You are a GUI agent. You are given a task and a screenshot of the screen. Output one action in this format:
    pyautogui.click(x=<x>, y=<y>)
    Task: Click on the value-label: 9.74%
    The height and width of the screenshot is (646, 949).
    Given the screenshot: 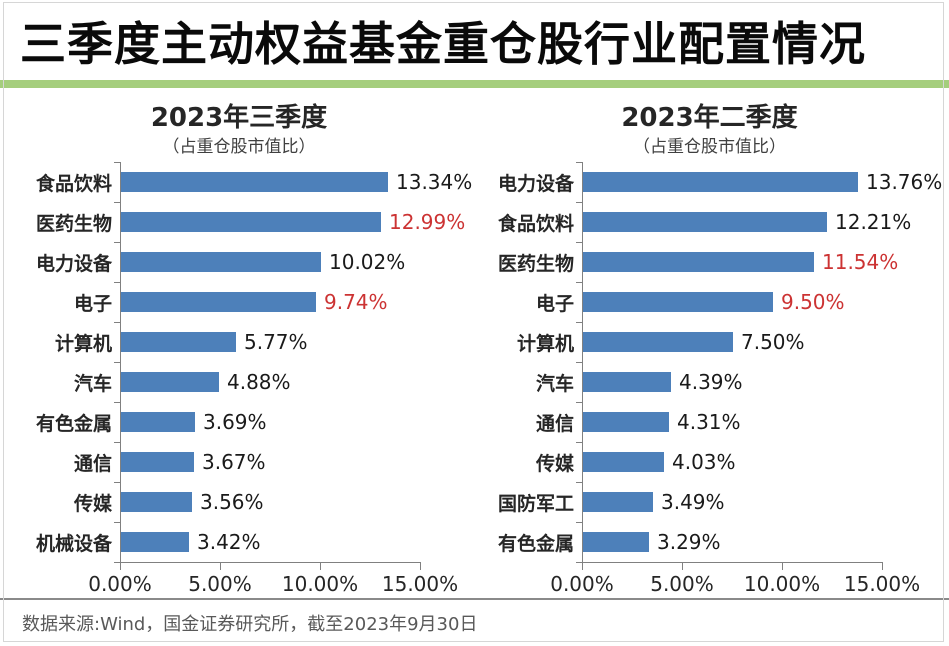 What is the action you would take?
    pyautogui.click(x=356, y=302)
    